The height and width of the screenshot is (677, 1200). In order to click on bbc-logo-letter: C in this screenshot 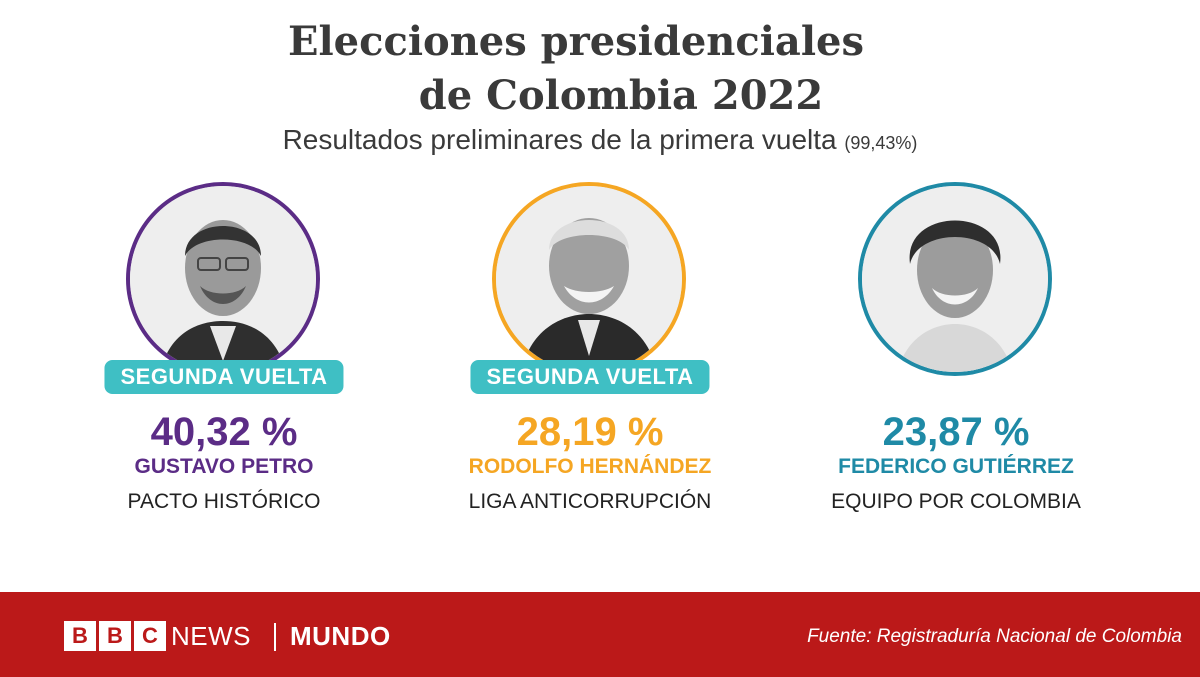, I will do `click(150, 636)`.